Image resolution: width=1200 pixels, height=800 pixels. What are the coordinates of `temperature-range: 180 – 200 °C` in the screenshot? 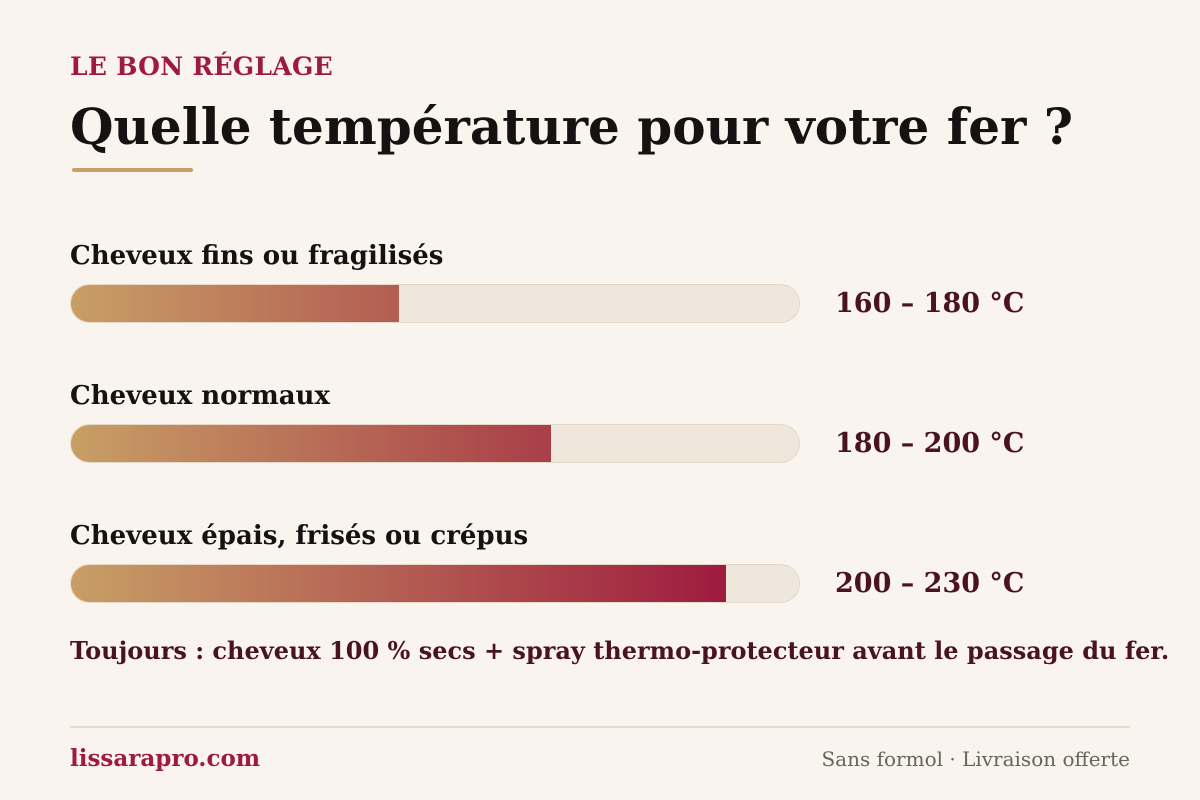 It's located at (930, 443).